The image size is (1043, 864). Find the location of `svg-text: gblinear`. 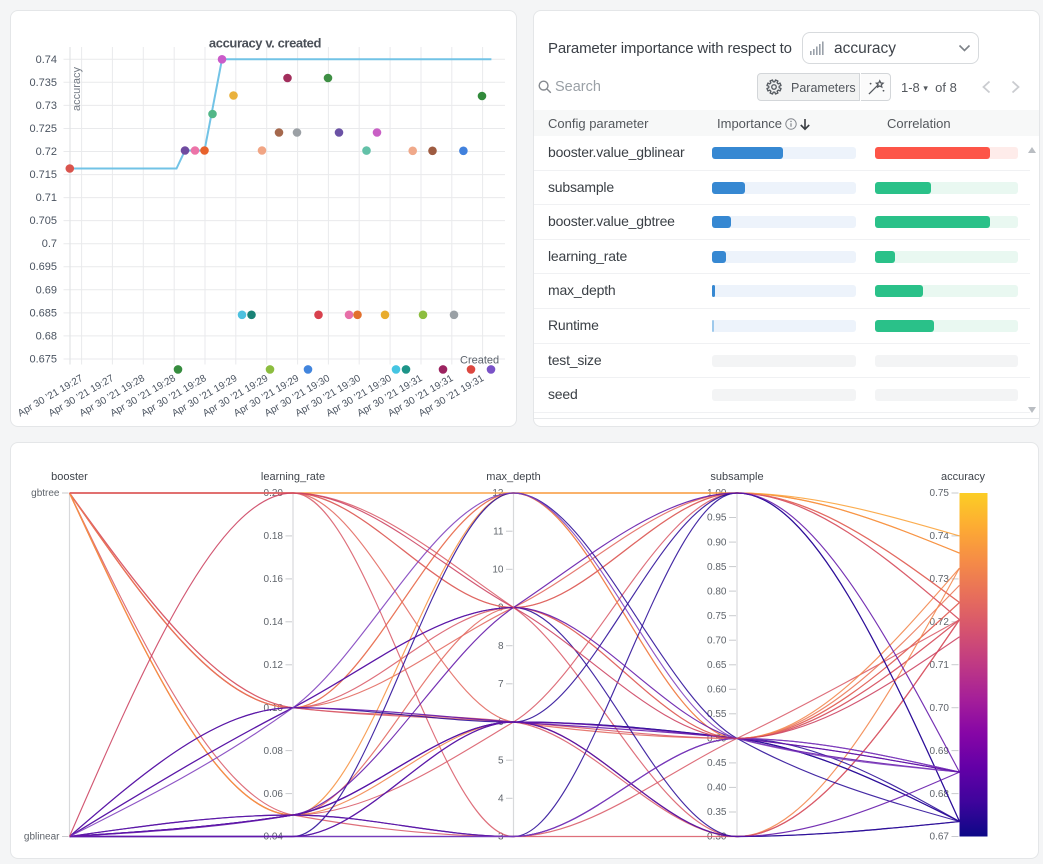

svg-text: gblinear is located at coordinates (42, 837).